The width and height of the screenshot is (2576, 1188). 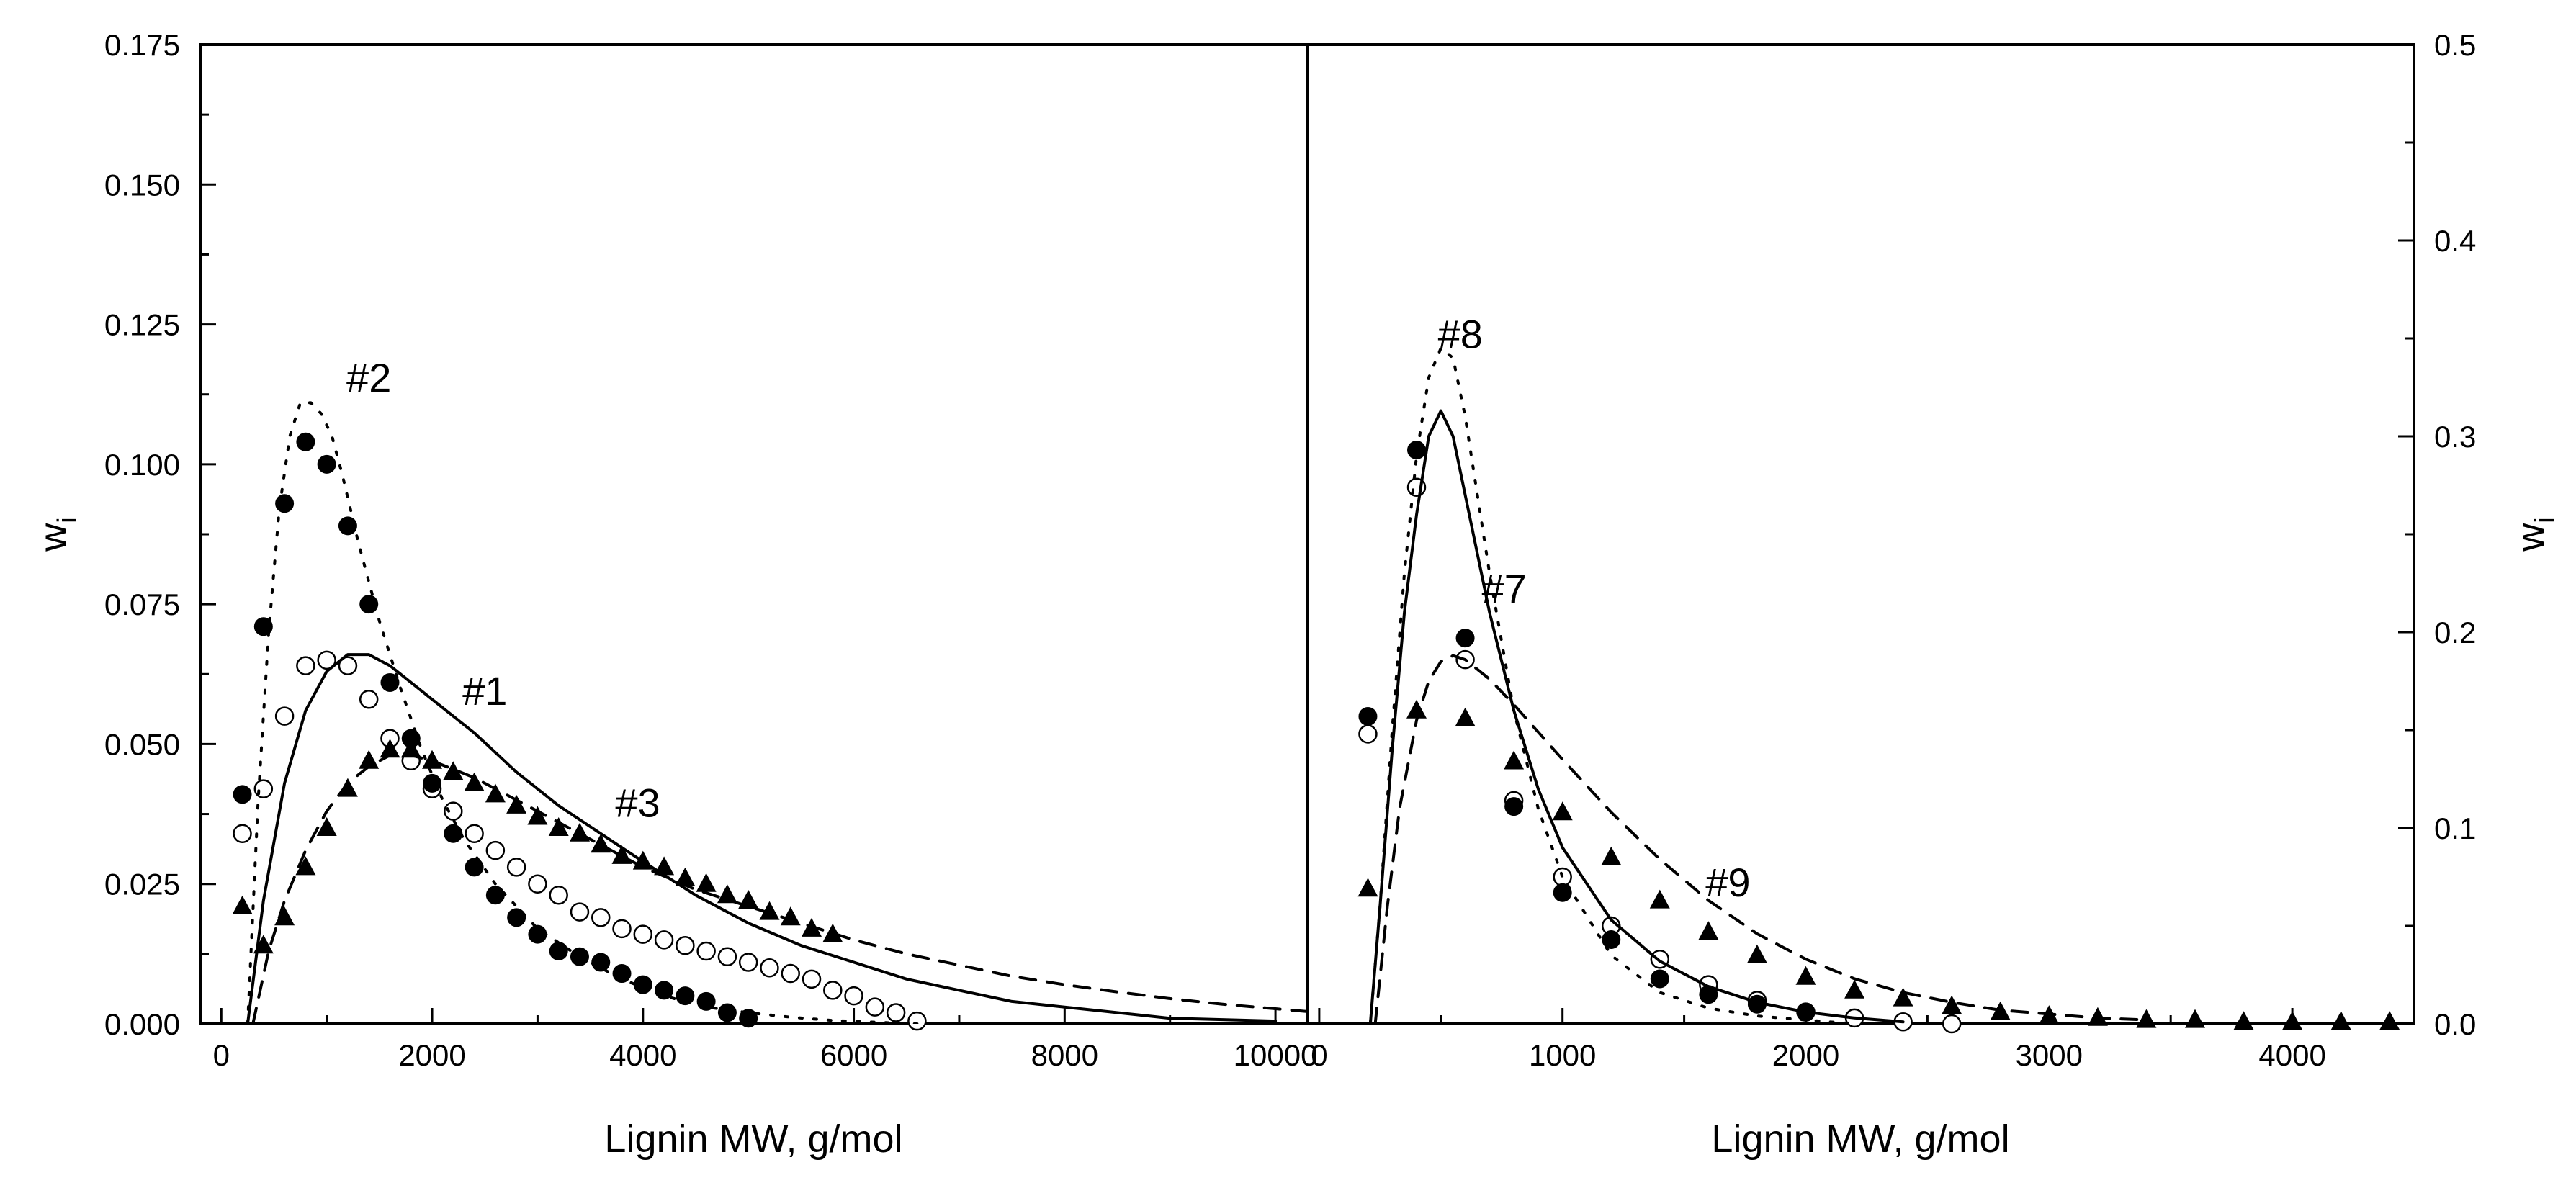 I want to click on series--8-data, so click(x=1587, y=731).